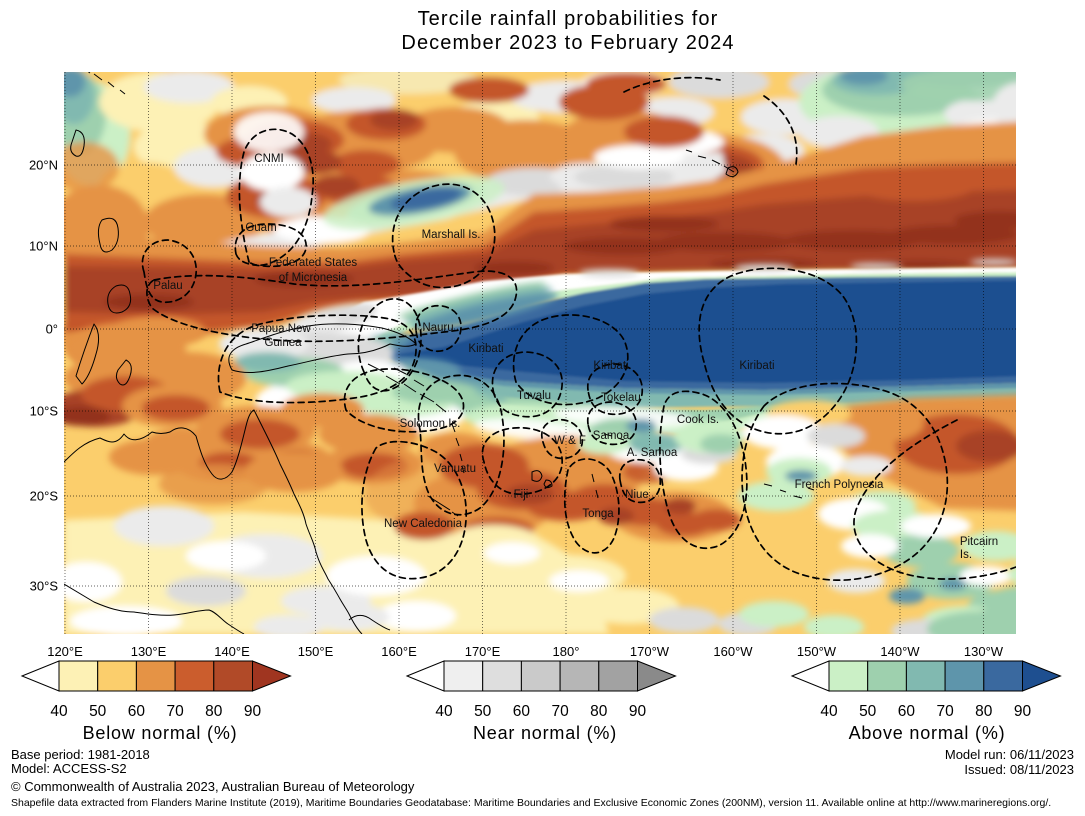  I want to click on svg-text: Above normal (%), so click(927, 733).